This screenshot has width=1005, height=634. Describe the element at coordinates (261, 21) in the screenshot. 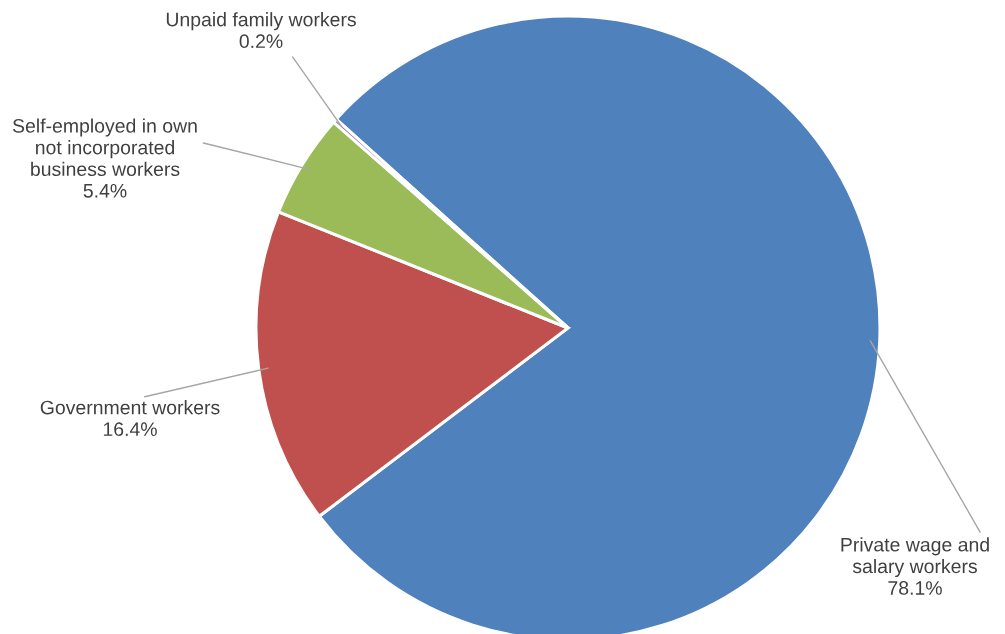

I see `slice-label: Unpaid family workers` at that location.